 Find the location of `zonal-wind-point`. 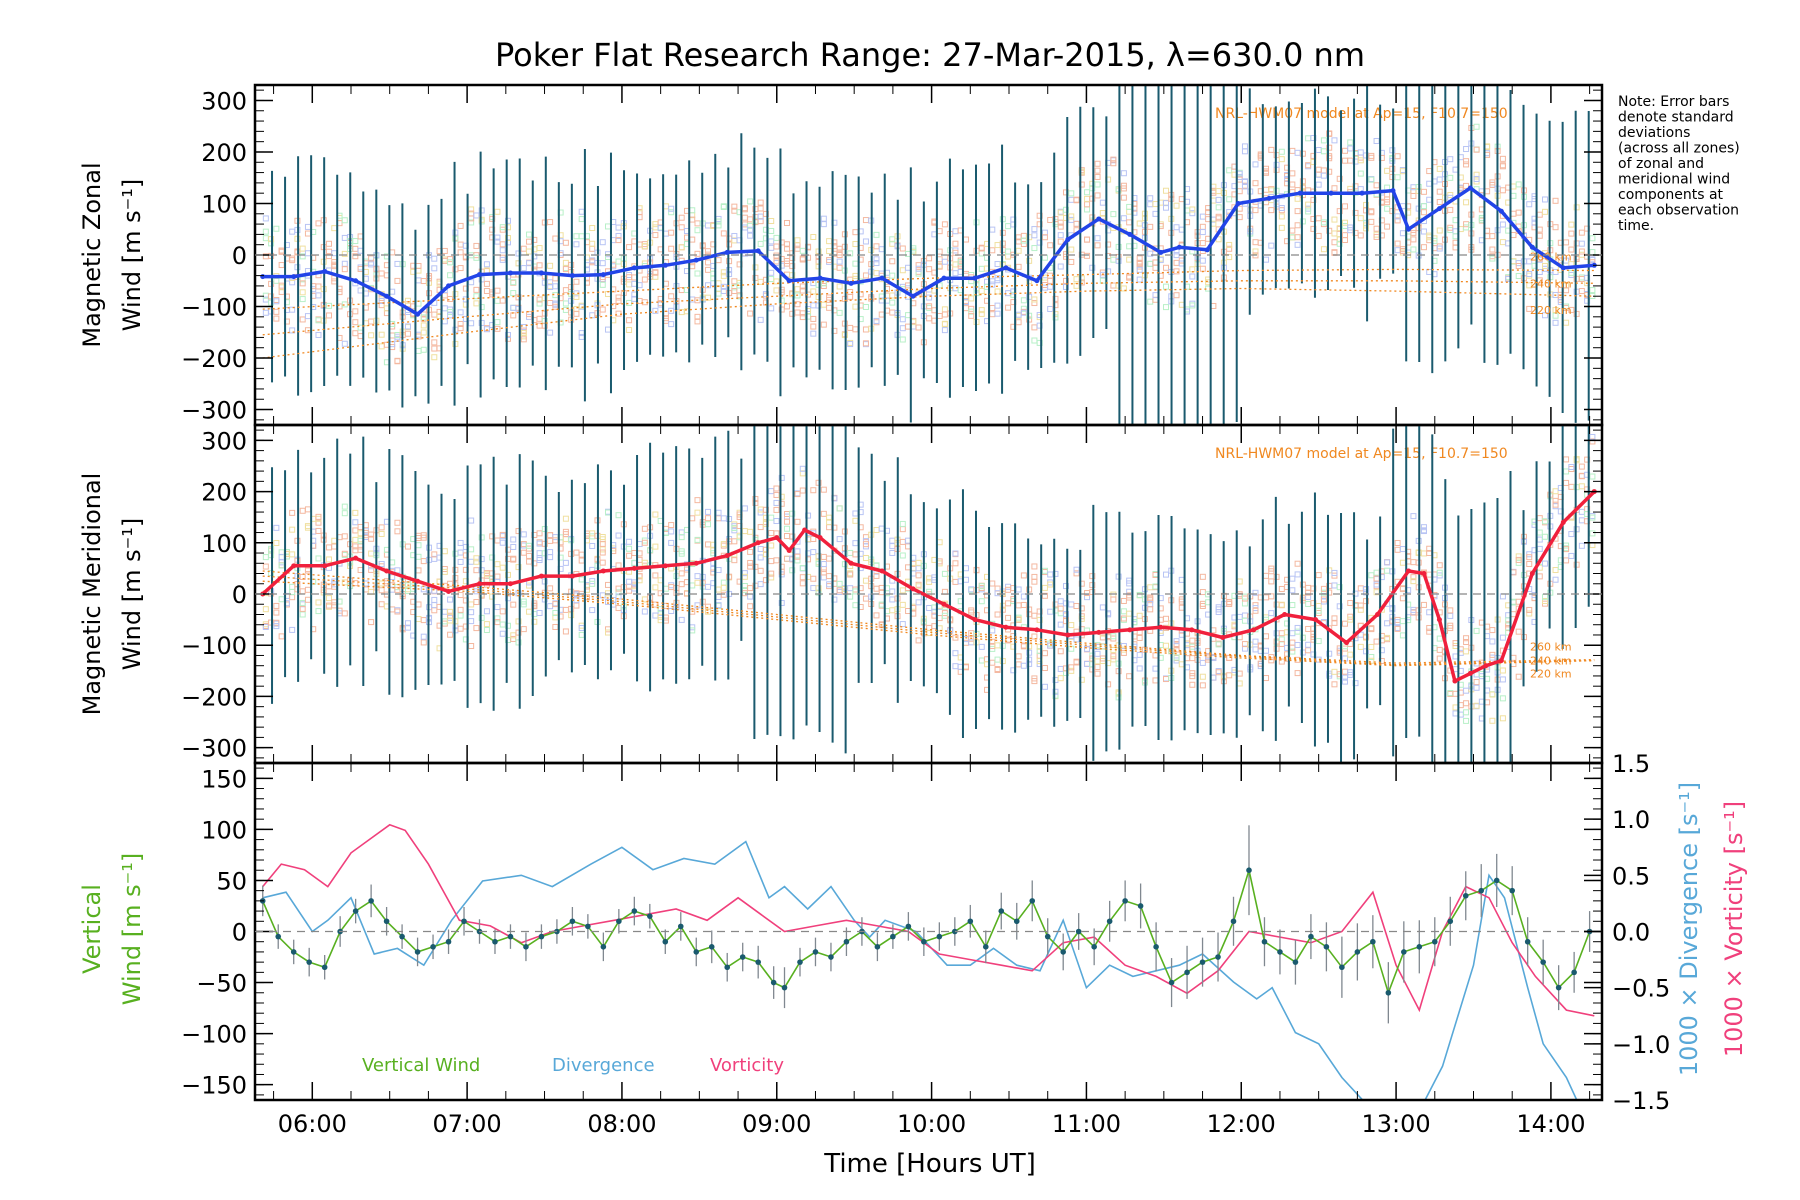

zonal-wind-point is located at coordinates (944, 278).